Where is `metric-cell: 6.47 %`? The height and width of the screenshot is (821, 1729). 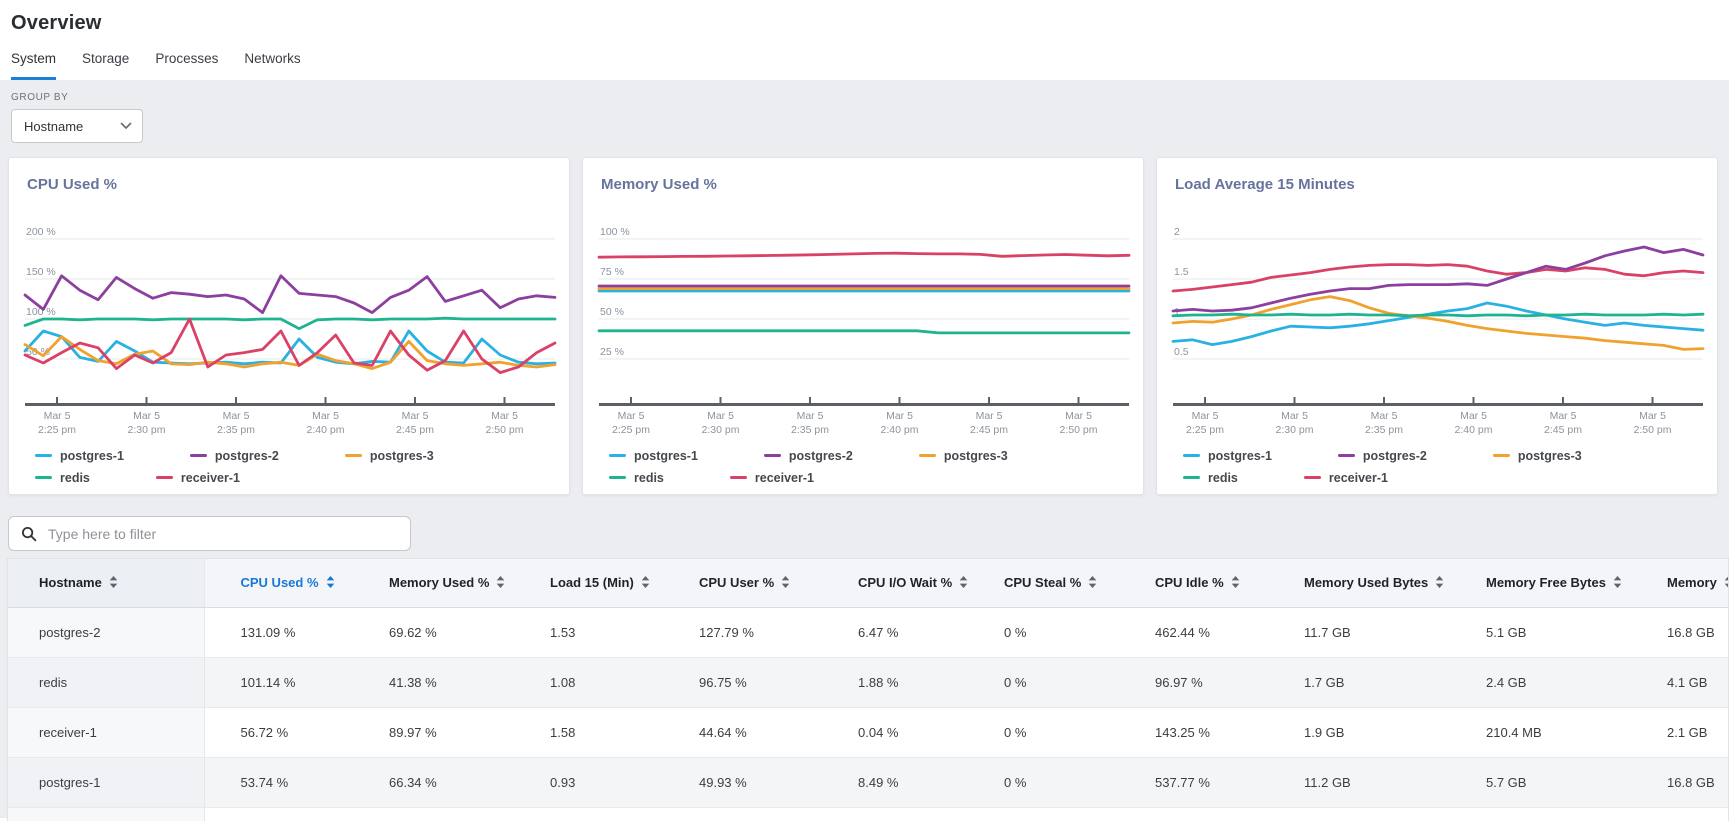
metric-cell: 6.47 % is located at coordinates (895, 632).